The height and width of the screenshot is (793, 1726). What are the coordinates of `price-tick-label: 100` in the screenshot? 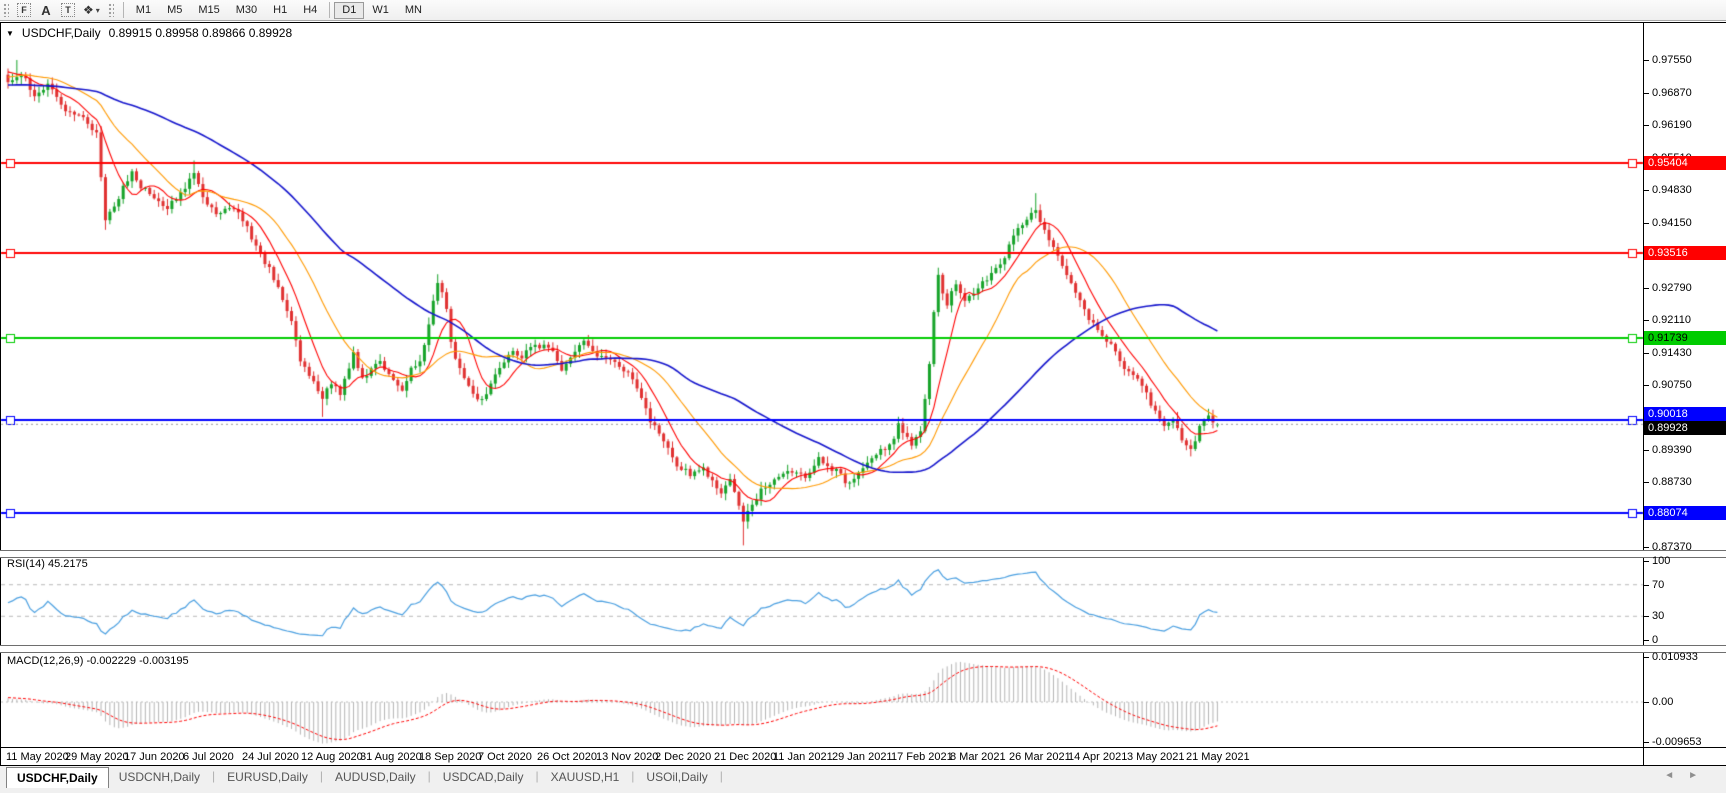 It's located at (1661, 561).